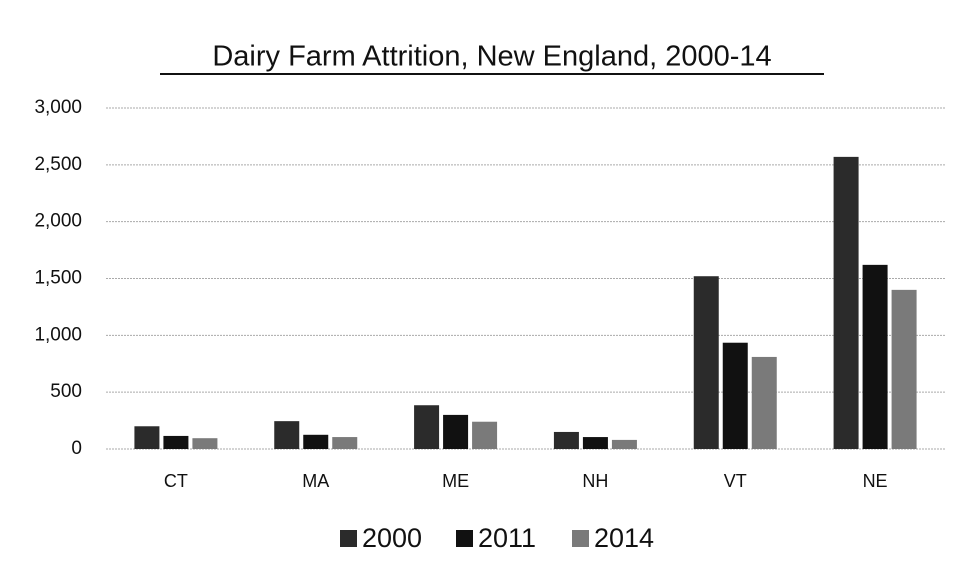  I want to click on x-tick-label: NE, so click(875, 481).